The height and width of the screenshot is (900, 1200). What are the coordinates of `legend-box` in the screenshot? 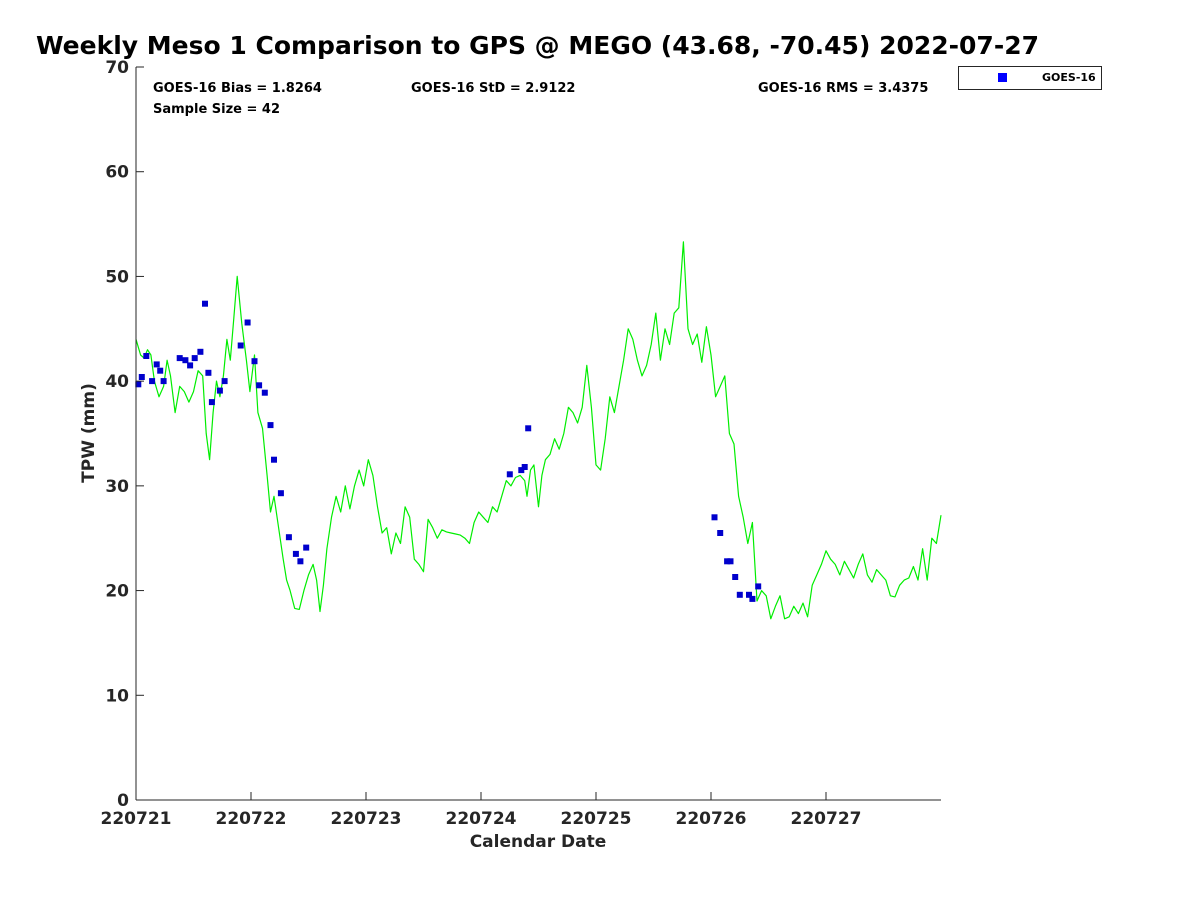 It's located at (1030, 78).